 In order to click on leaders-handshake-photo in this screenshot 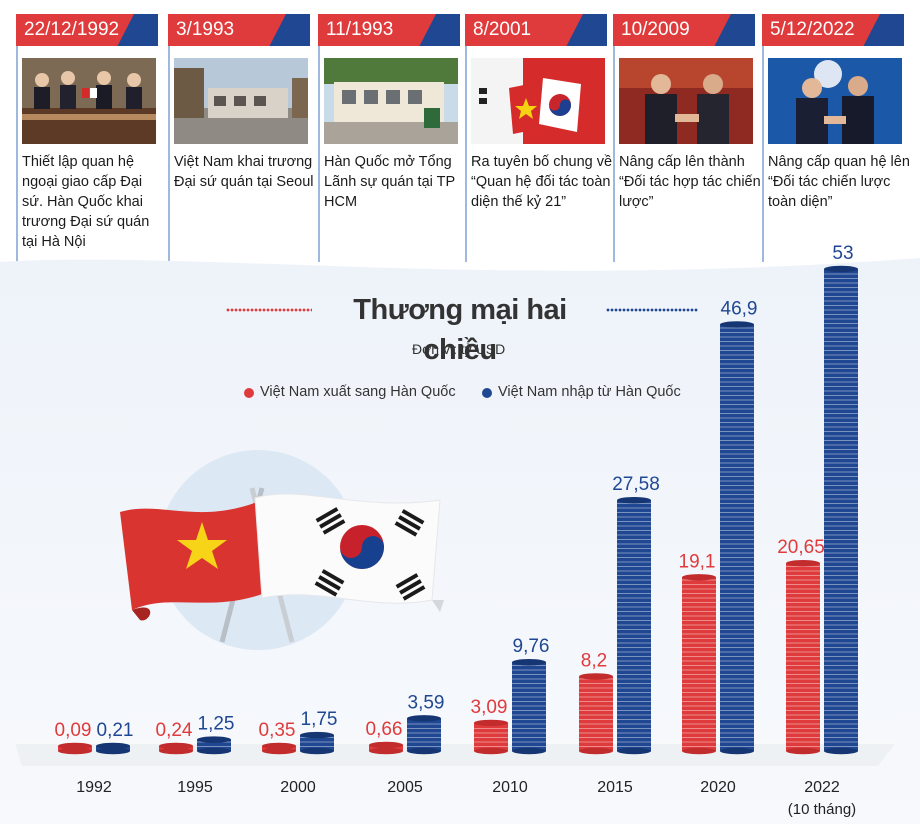, I will do `click(686, 101)`.